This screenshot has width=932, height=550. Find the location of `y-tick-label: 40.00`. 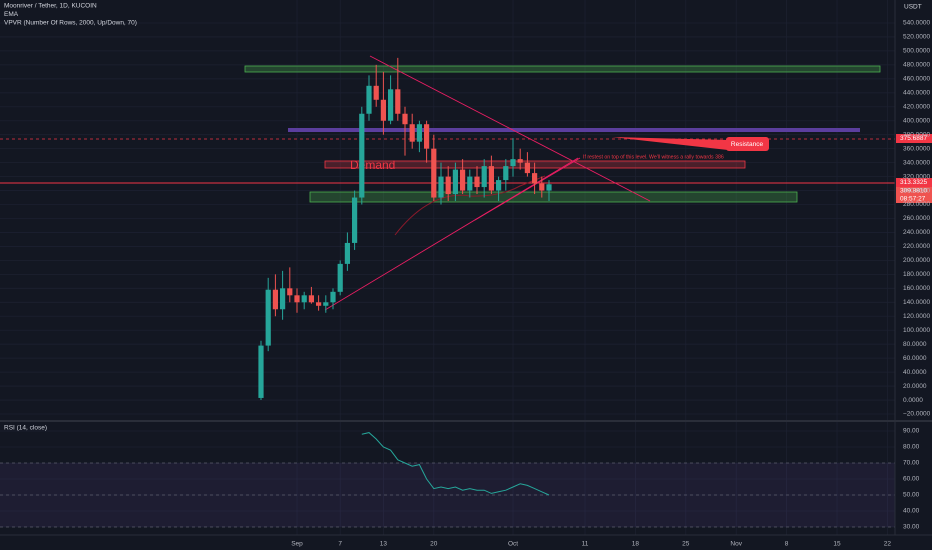

y-tick-label: 40.00 is located at coordinates (911, 511).